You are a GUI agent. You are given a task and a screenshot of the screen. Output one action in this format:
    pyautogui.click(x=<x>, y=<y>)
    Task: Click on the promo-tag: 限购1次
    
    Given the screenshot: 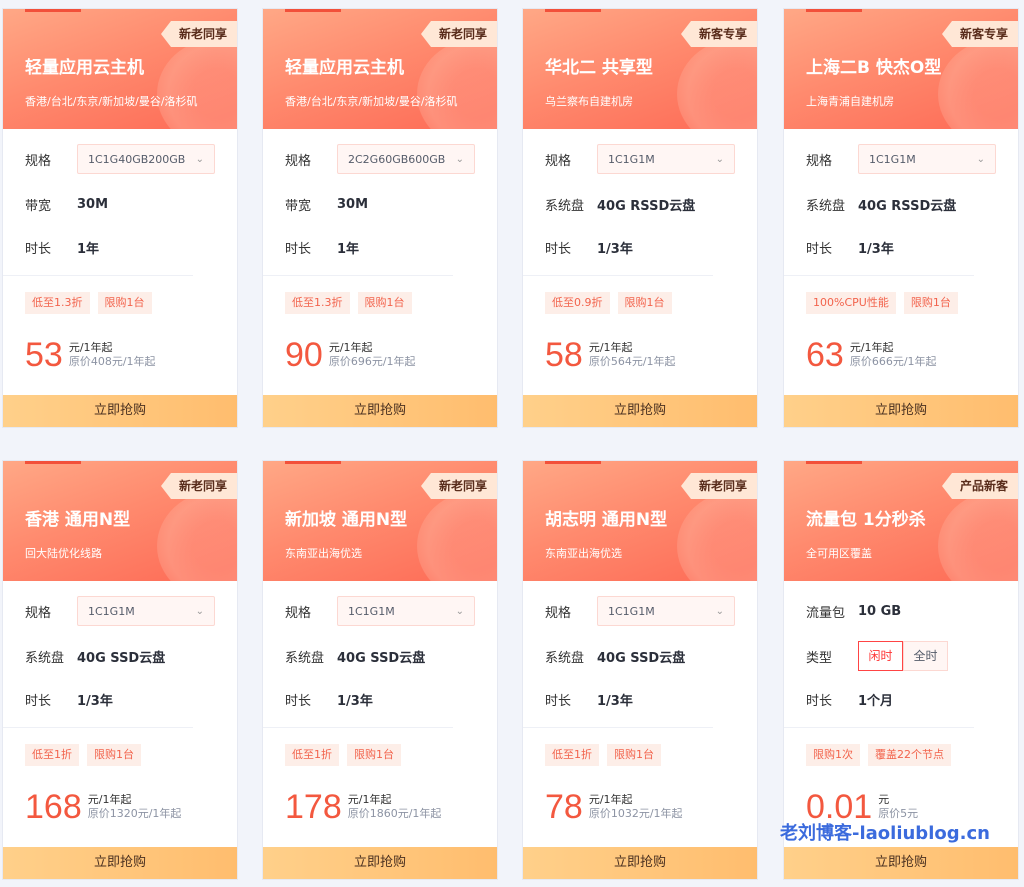 What is the action you would take?
    pyautogui.click(x=833, y=755)
    